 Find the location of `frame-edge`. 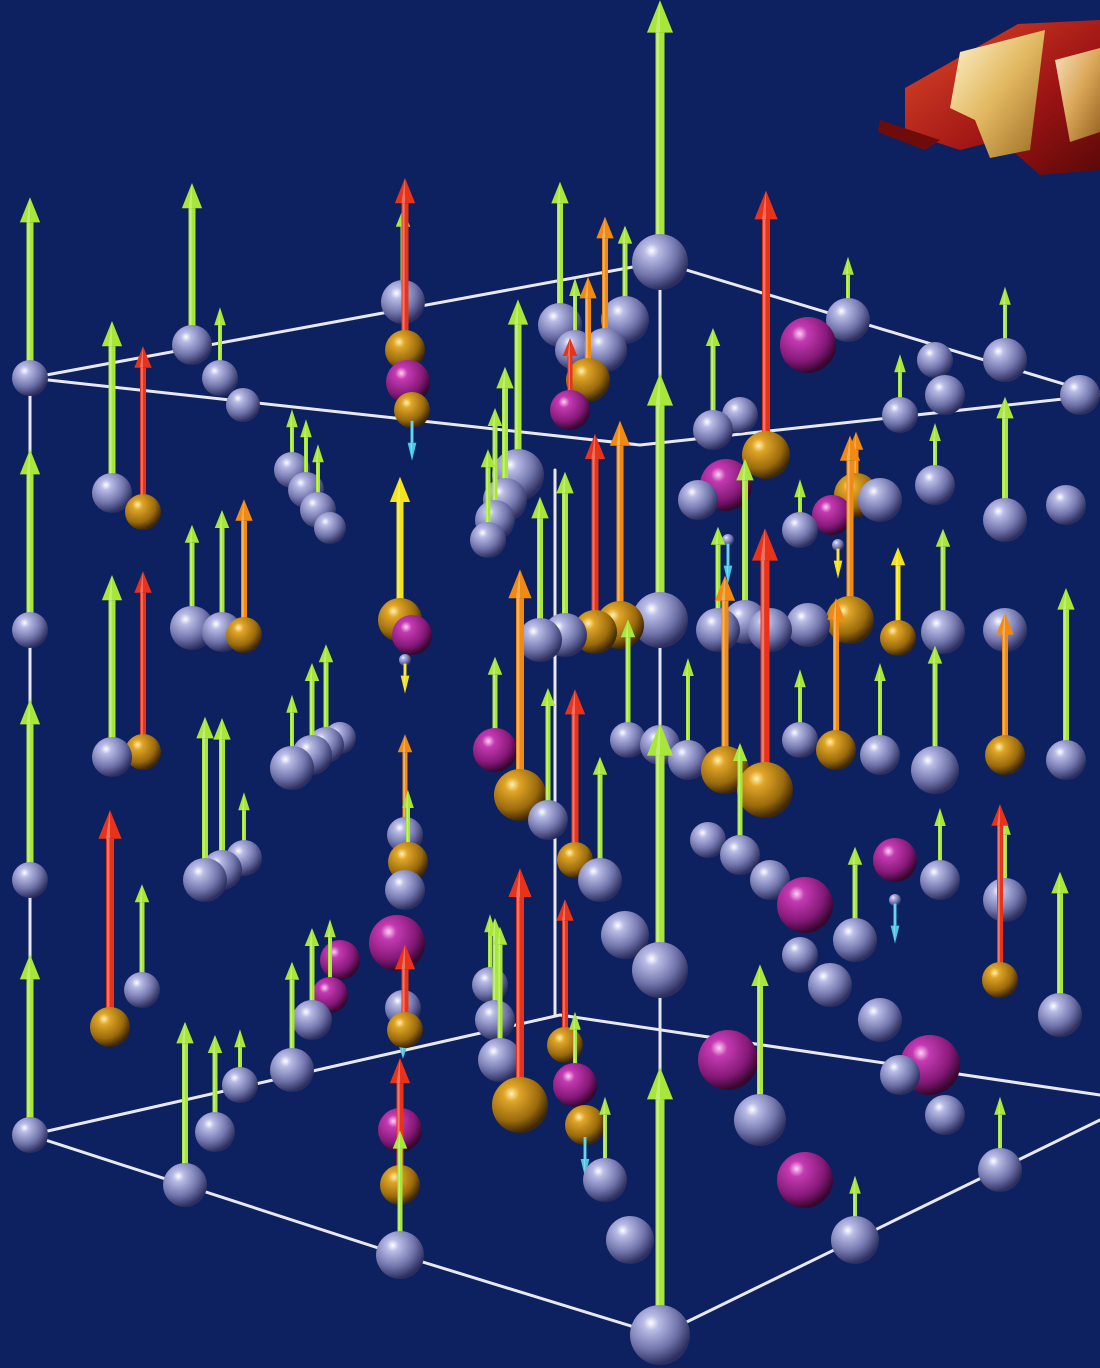

frame-edge is located at coordinates (879, 1227).